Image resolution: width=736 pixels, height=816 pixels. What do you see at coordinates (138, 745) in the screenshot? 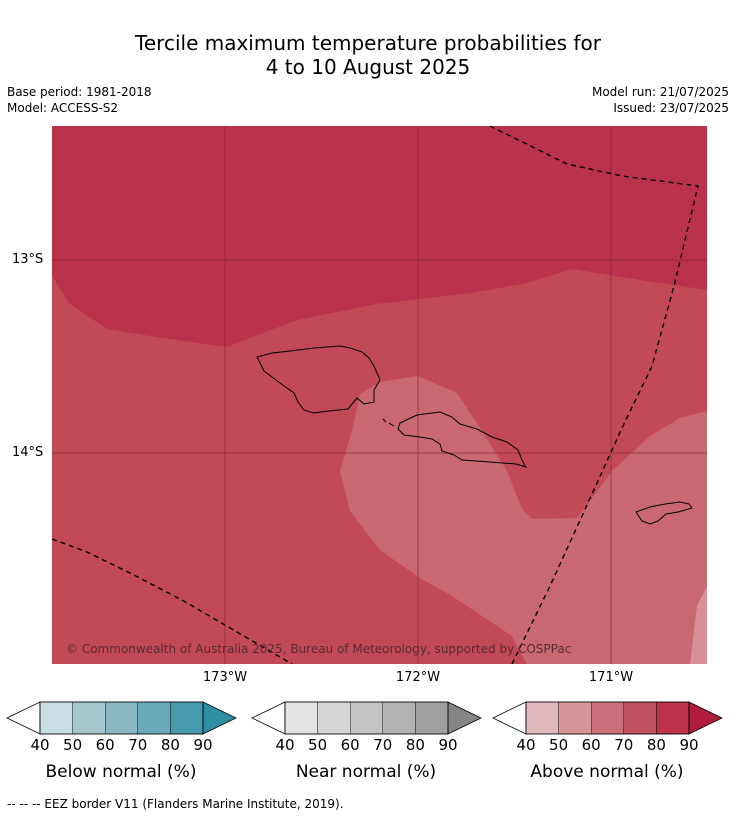
I see `colorbar-below-tick: 70` at bounding box center [138, 745].